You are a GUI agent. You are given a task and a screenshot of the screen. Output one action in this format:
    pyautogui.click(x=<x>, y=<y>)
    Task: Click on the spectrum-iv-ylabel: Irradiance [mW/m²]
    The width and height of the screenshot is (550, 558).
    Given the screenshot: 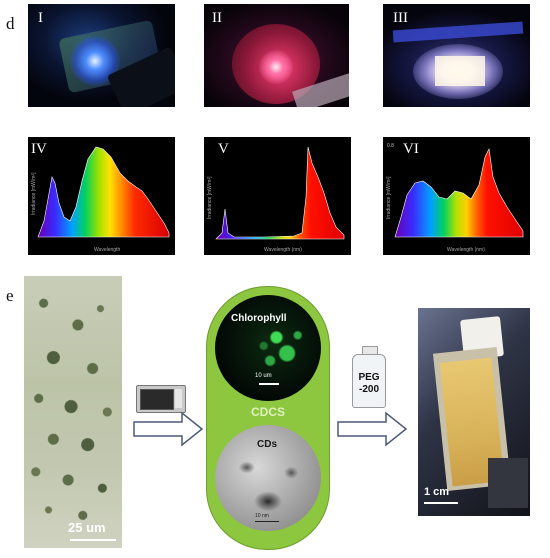 What is the action you would take?
    pyautogui.click(x=34, y=193)
    